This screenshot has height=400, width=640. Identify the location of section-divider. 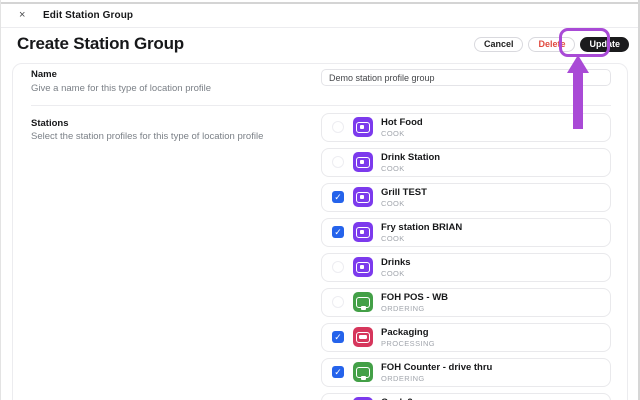
(321, 105).